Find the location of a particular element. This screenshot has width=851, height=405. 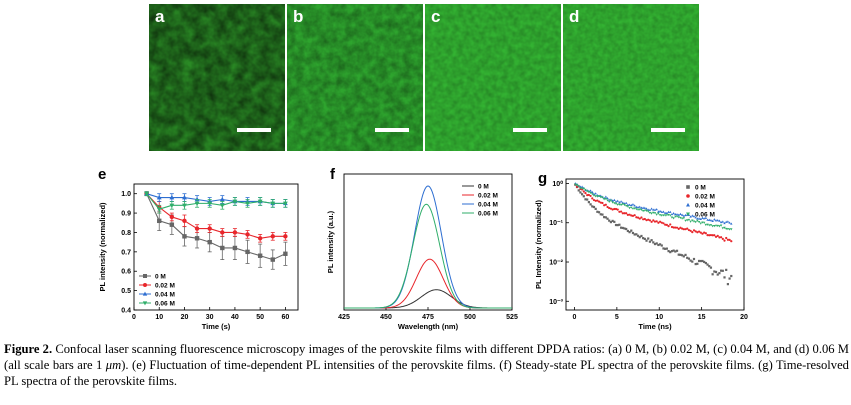

series-line is located at coordinates (216, 227).